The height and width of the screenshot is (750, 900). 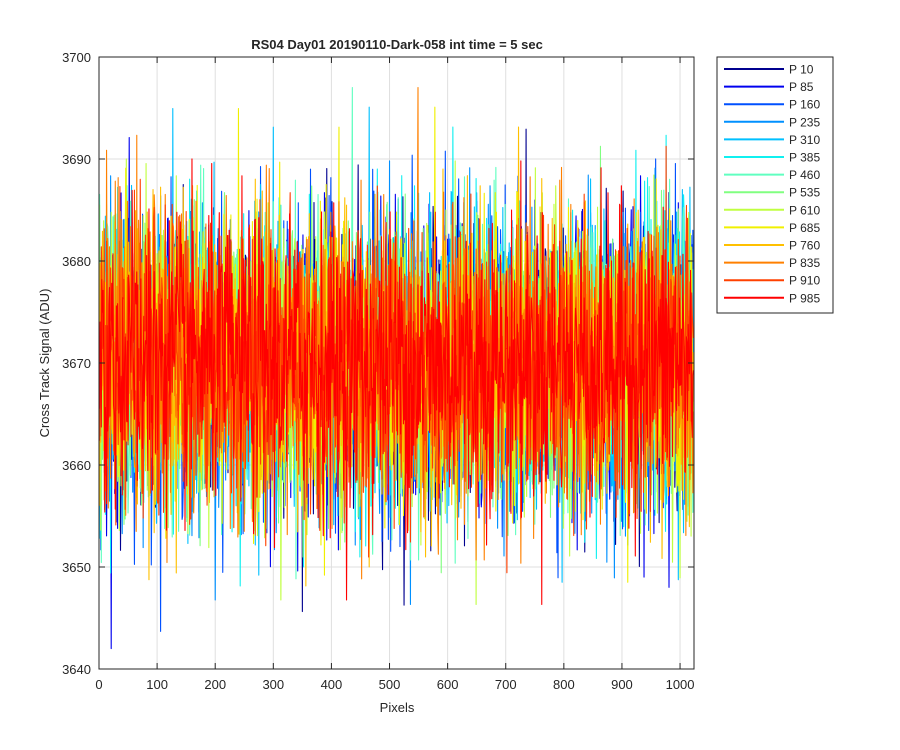 What do you see at coordinates (680, 684) in the screenshot?
I see `x-tick-label: 1000` at bounding box center [680, 684].